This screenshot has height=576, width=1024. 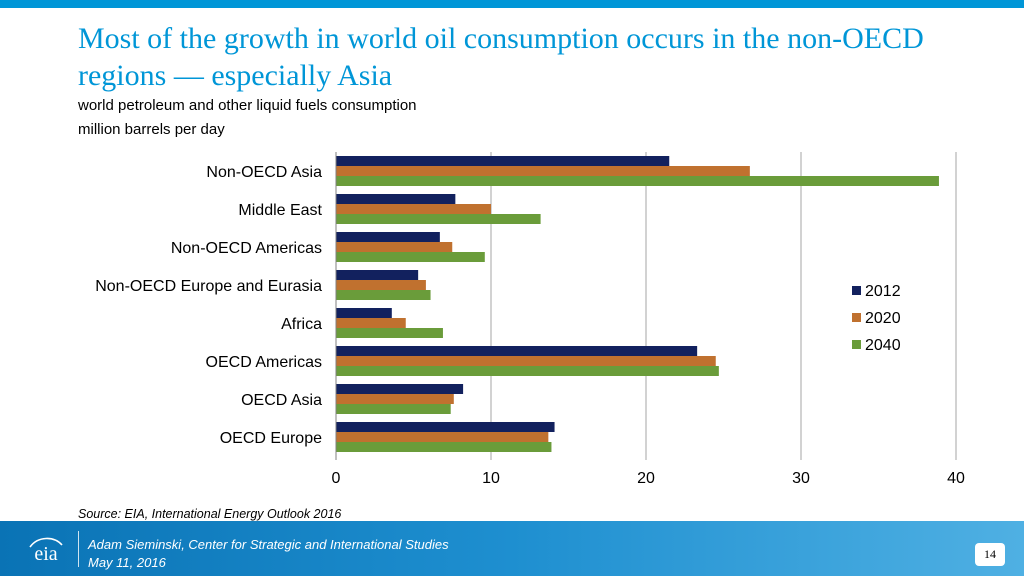 I want to click on x-tick-label: 10, so click(x=491, y=478).